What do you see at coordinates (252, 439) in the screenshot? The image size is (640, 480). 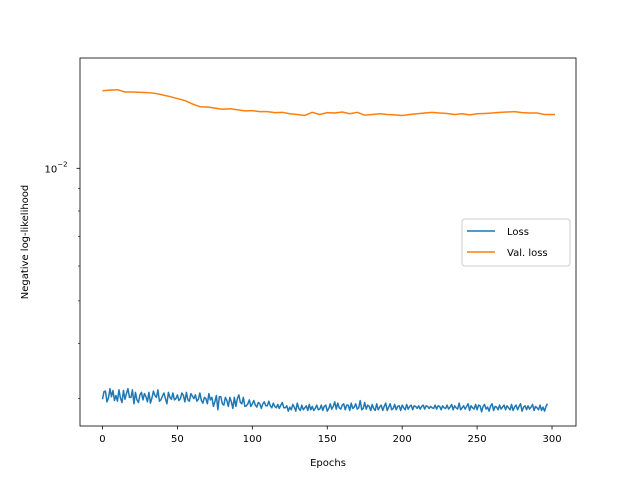 I see `x-tick-label: 100` at bounding box center [252, 439].